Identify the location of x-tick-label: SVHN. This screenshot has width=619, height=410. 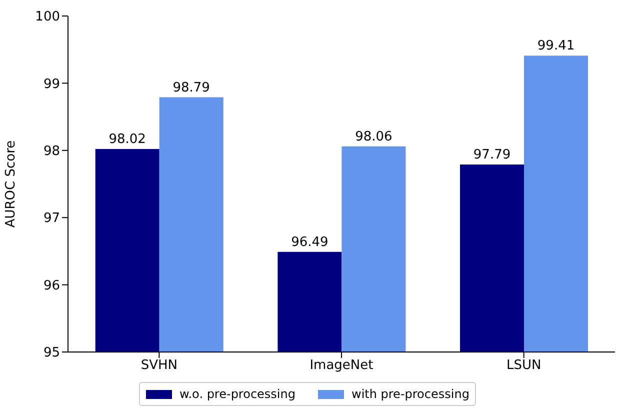
(159, 366).